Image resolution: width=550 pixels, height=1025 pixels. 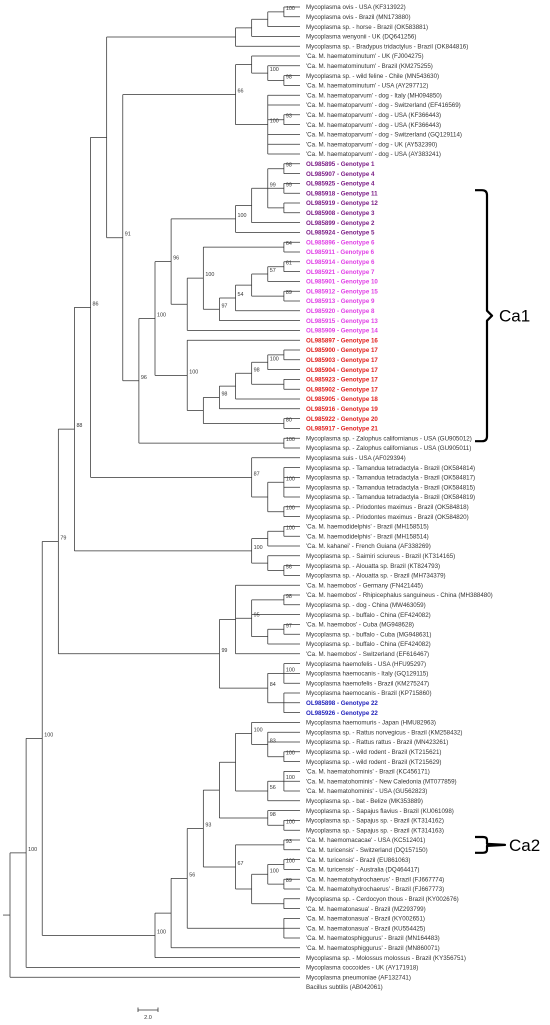 What do you see at coordinates (208, 826) in the screenshot?
I see `support-value-k8: 93` at bounding box center [208, 826].